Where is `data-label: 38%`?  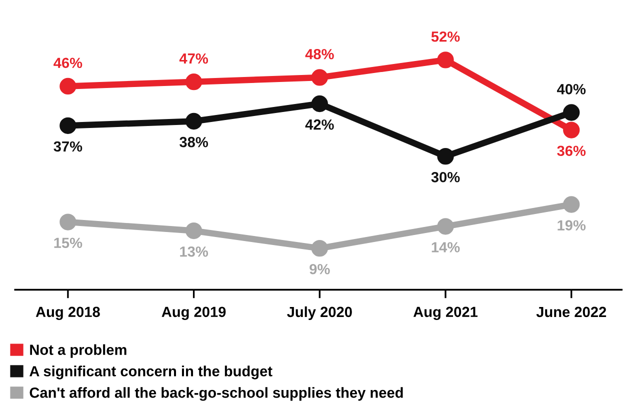 data-label: 38% is located at coordinates (194, 142).